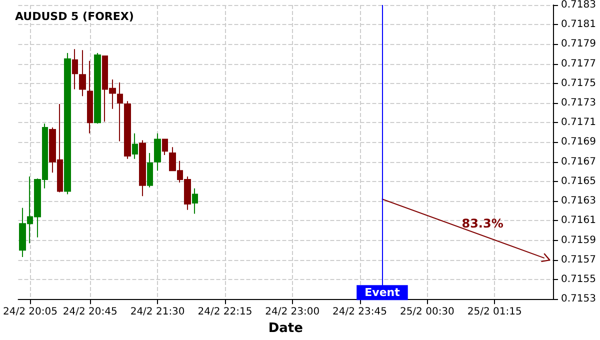 The image size is (600, 340). Describe the element at coordinates (292, 312) in the screenshot. I see `x-tick-label: 24/2 23:00` at that location.